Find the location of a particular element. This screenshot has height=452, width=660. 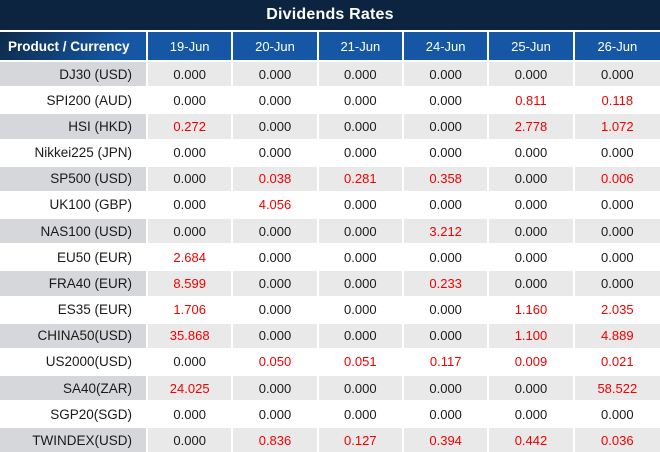

product-cell: HSI (HKD) is located at coordinates (74, 127).